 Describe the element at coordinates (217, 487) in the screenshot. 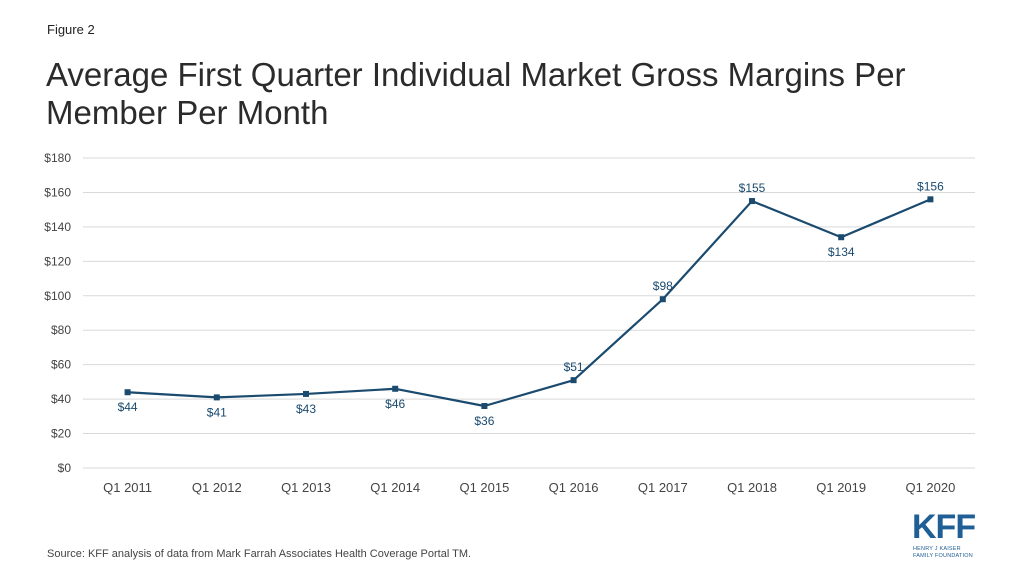

I see `x-tick-label: Q1 2012` at that location.